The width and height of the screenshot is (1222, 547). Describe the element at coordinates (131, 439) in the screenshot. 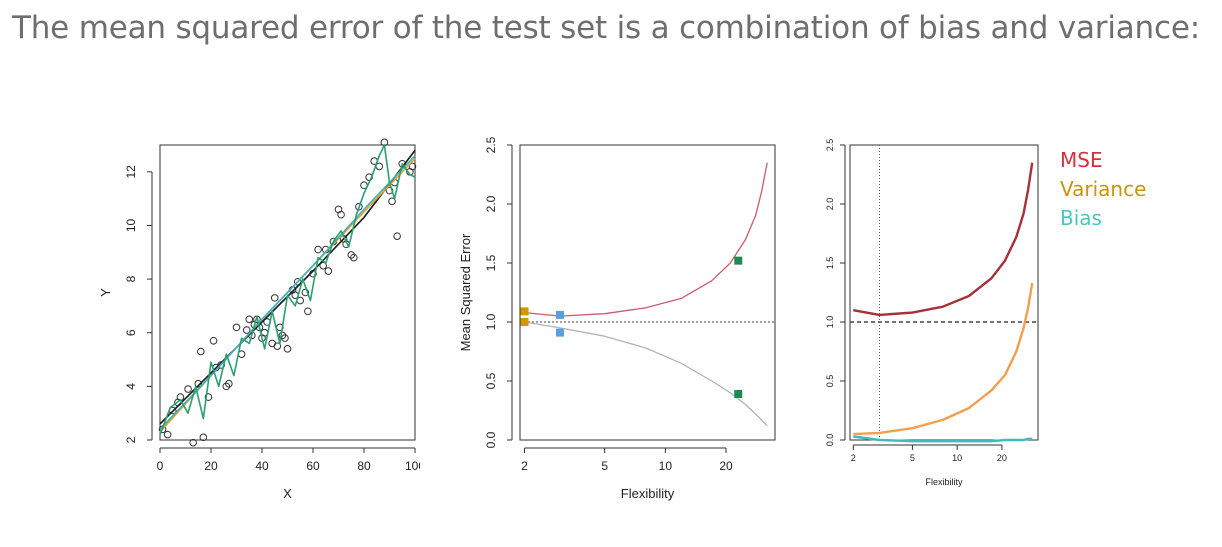

I see `y-tick-label: 2` at that location.